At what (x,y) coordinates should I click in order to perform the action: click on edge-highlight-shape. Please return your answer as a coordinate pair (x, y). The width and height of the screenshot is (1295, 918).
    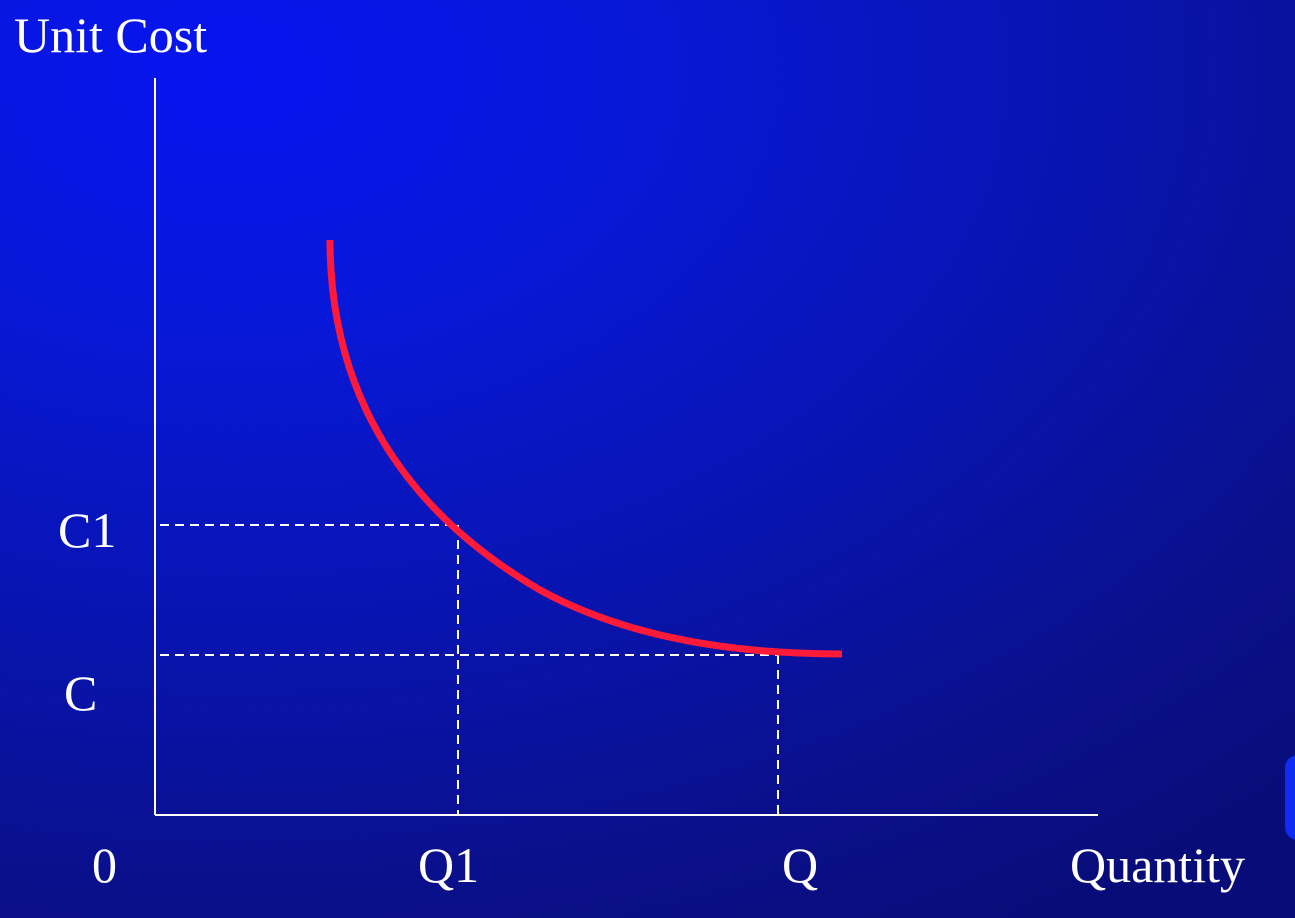
    Looking at the image, I should click on (1290, 797).